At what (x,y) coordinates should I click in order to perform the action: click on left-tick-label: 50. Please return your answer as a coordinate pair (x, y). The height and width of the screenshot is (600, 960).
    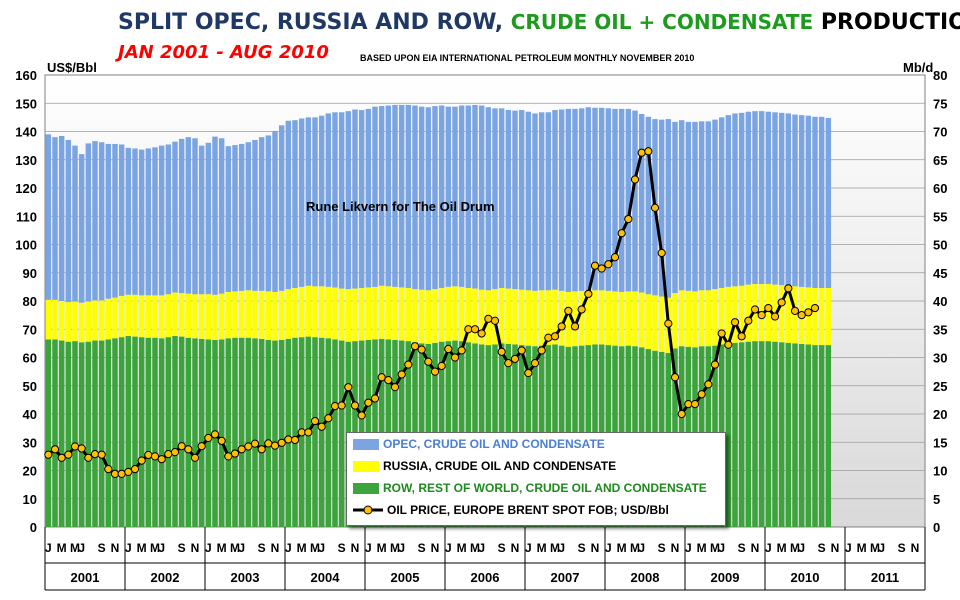
    Looking at the image, I should click on (30, 386).